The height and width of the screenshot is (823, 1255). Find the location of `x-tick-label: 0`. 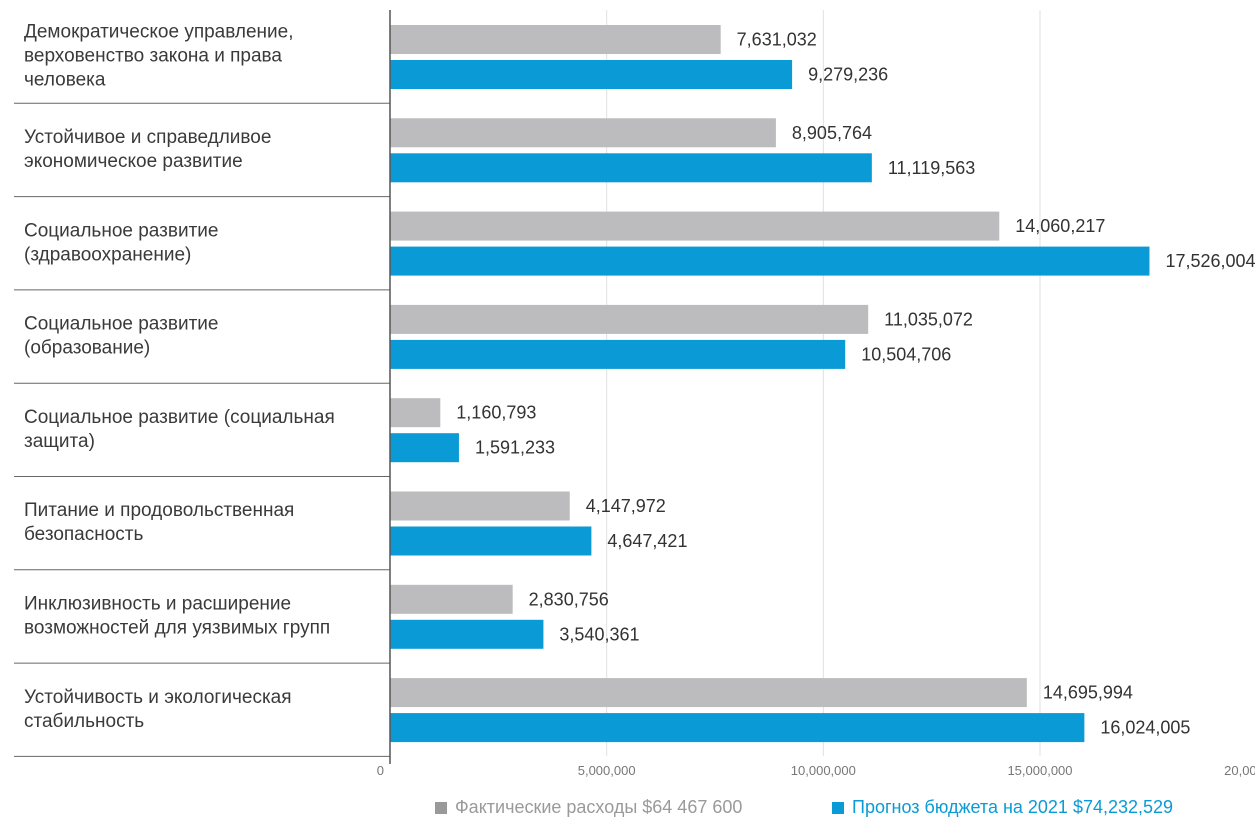

x-tick-label: 0 is located at coordinates (380, 770).